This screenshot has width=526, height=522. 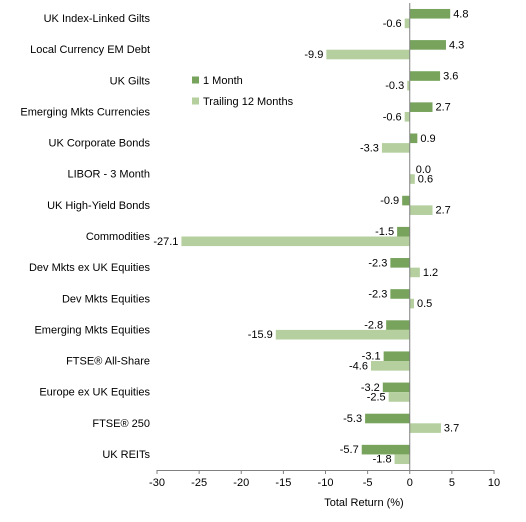 What do you see at coordinates (389, 201) in the screenshot?
I see `data-label: -0.9` at bounding box center [389, 201].